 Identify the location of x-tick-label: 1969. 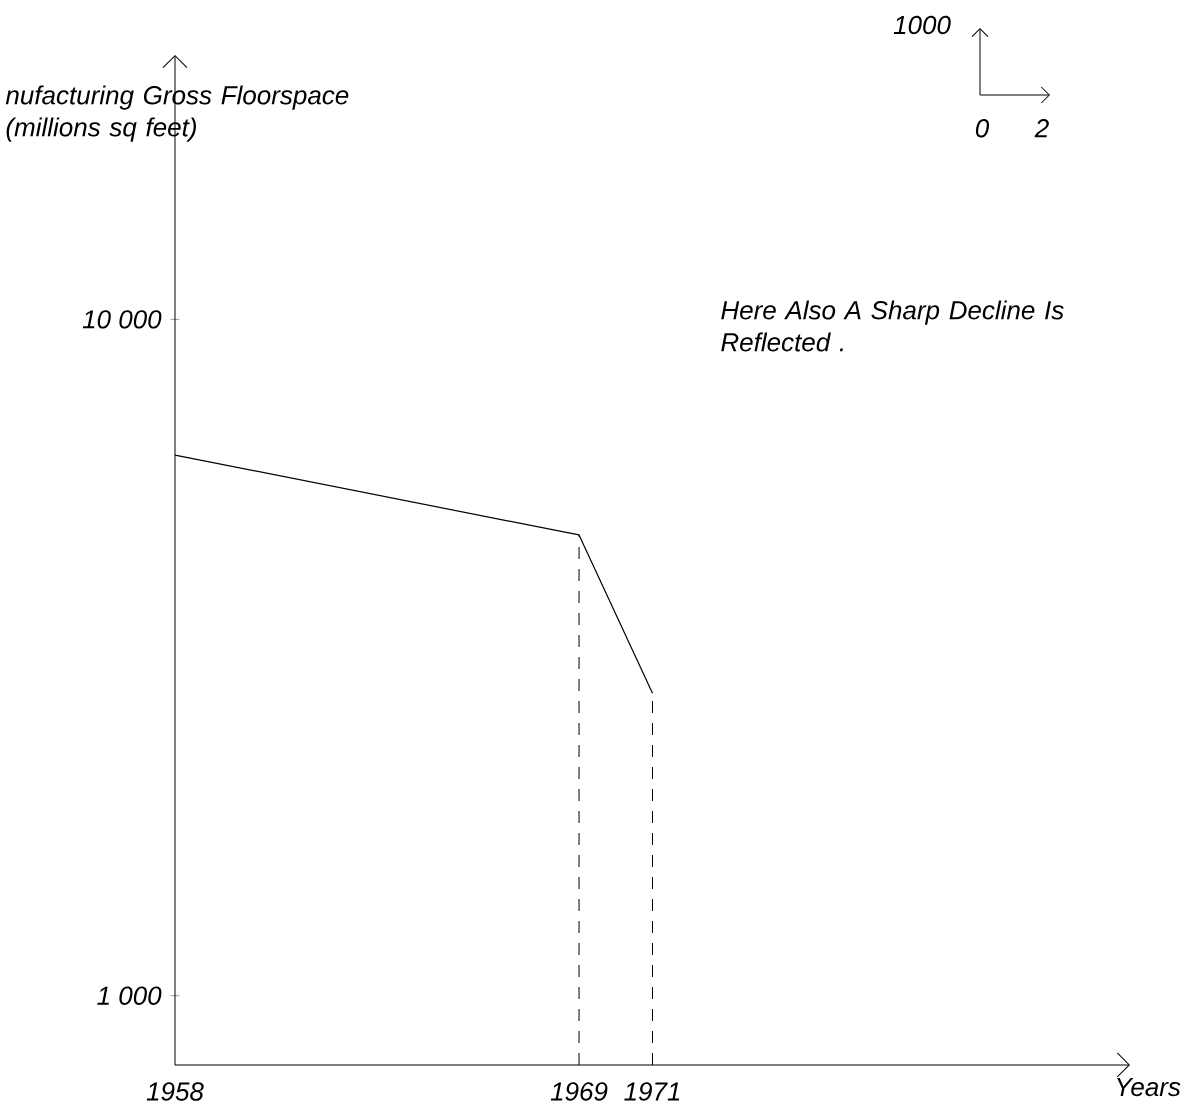
(579, 1091).